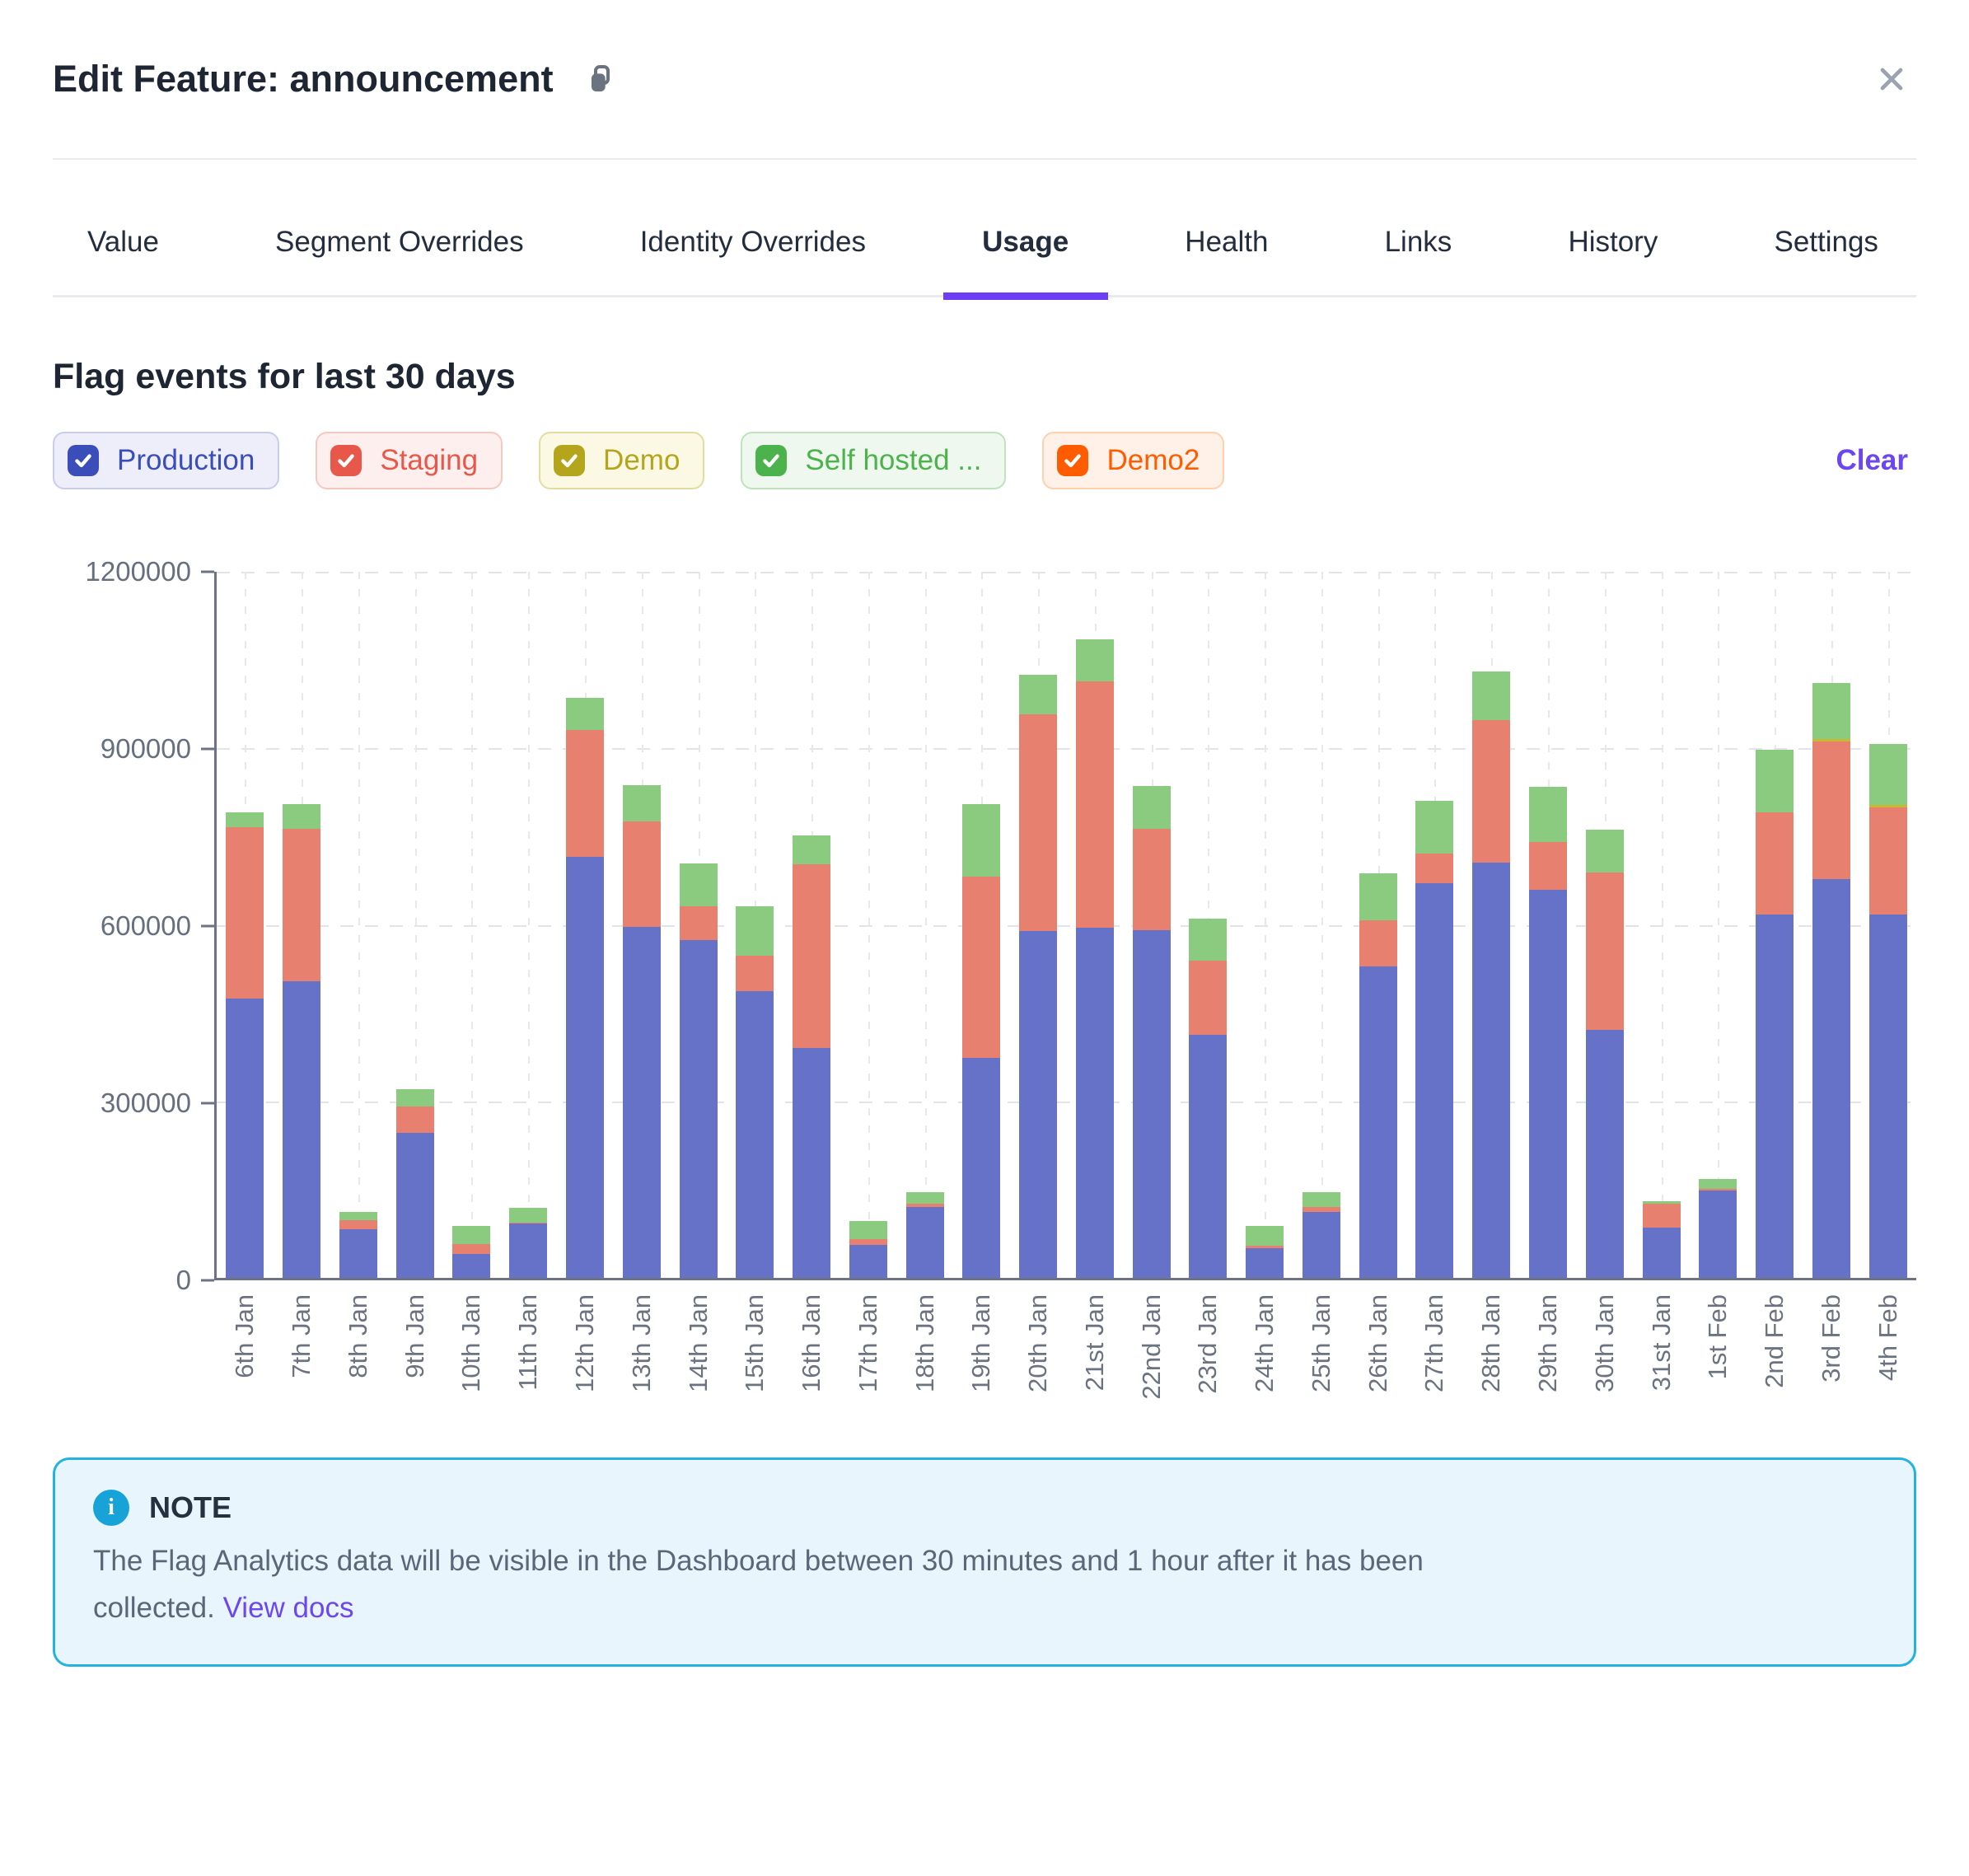 This screenshot has height=1876, width=1969. What do you see at coordinates (1038, 1343) in the screenshot?
I see `x-tick-label: 20th Jan` at bounding box center [1038, 1343].